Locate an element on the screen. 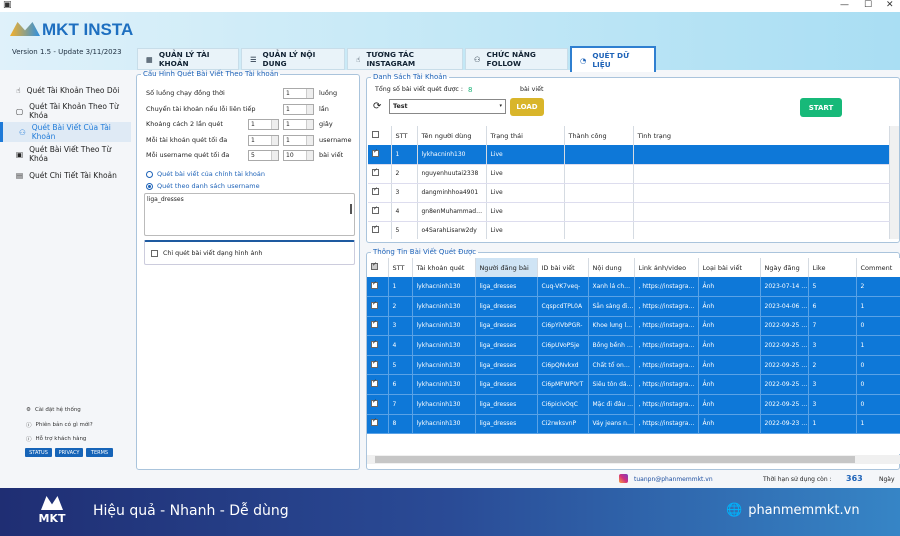 The width and height of the screenshot is (900, 536). image-only-checkbox: Chỉ quét bài viết dạng hình ảnh is located at coordinates (249, 252).